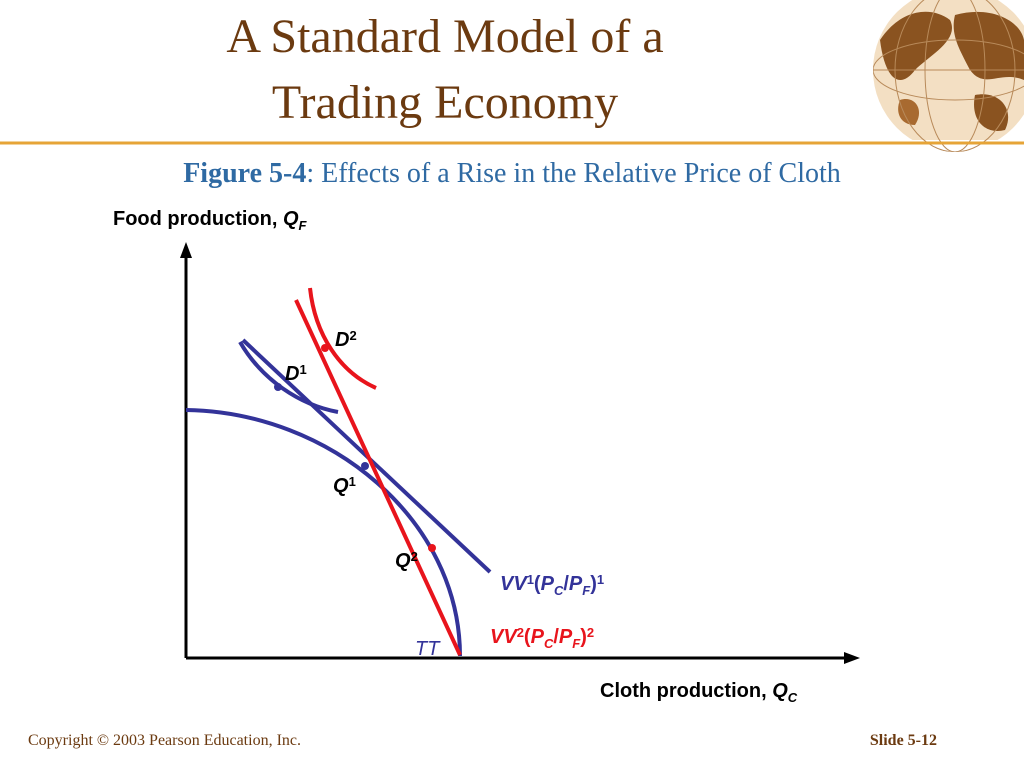 This screenshot has width=1024, height=768. What do you see at coordinates (278, 387) in the screenshot?
I see `point-d1` at bounding box center [278, 387].